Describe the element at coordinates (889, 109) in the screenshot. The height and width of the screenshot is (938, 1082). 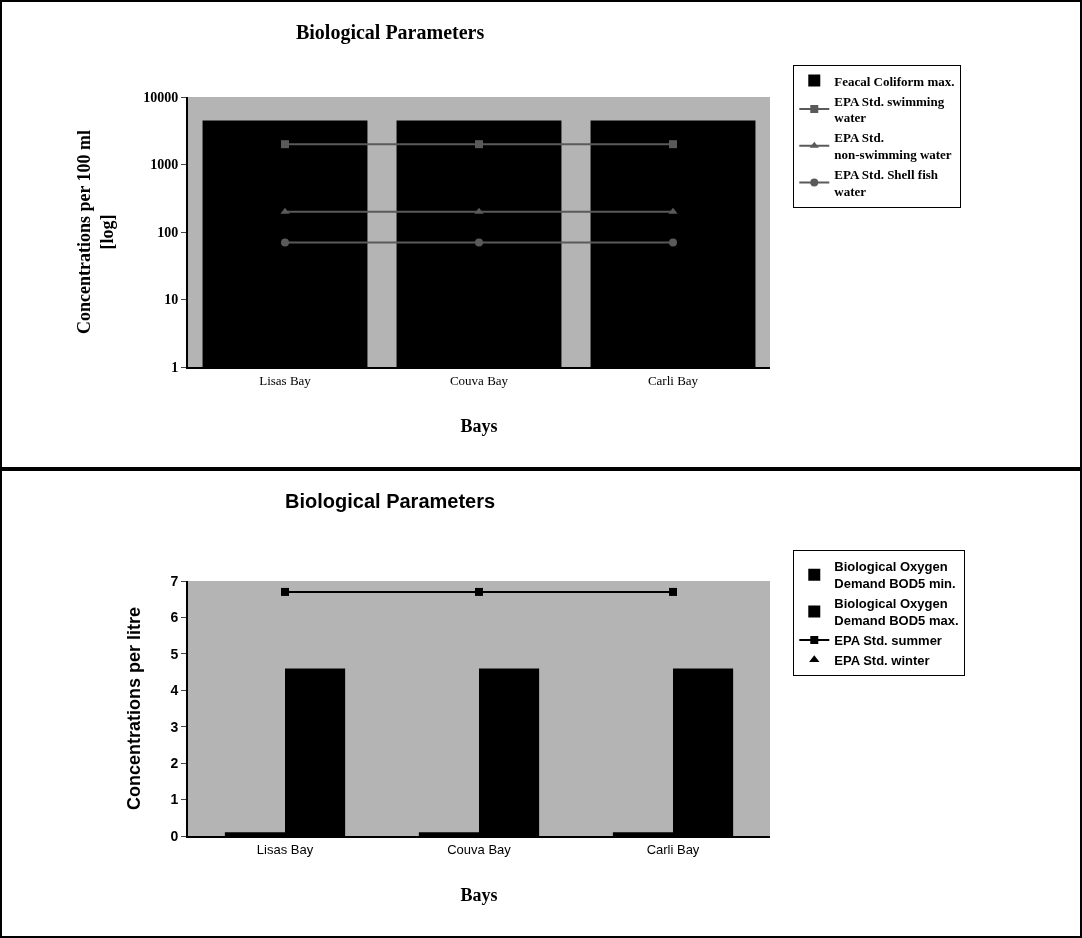
I see `legend-label: EPA Std. swimming water` at that location.